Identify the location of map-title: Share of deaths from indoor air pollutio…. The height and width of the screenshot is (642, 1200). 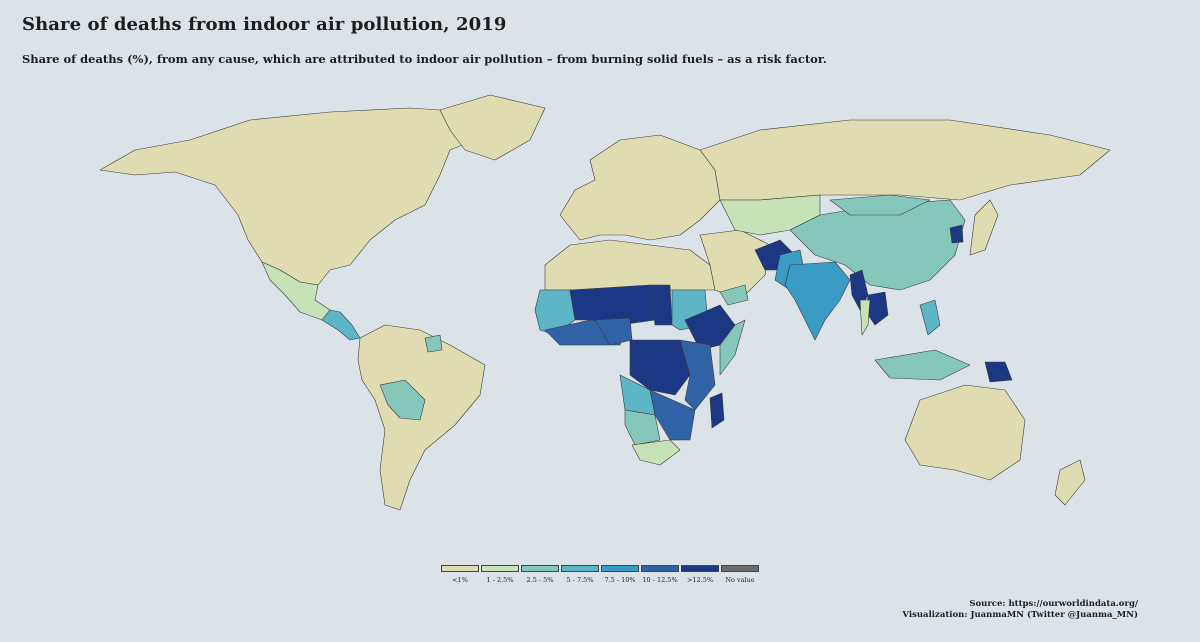
(264, 24).